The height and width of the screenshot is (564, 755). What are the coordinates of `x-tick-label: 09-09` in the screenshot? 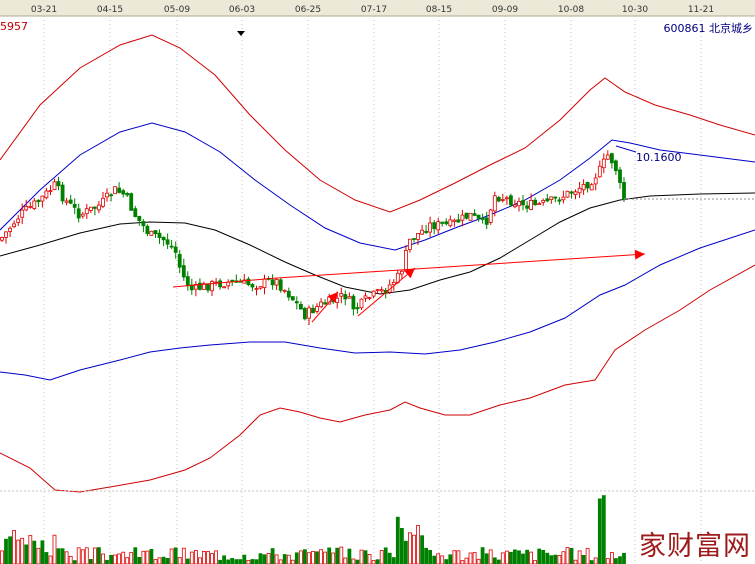 It's located at (505, 10).